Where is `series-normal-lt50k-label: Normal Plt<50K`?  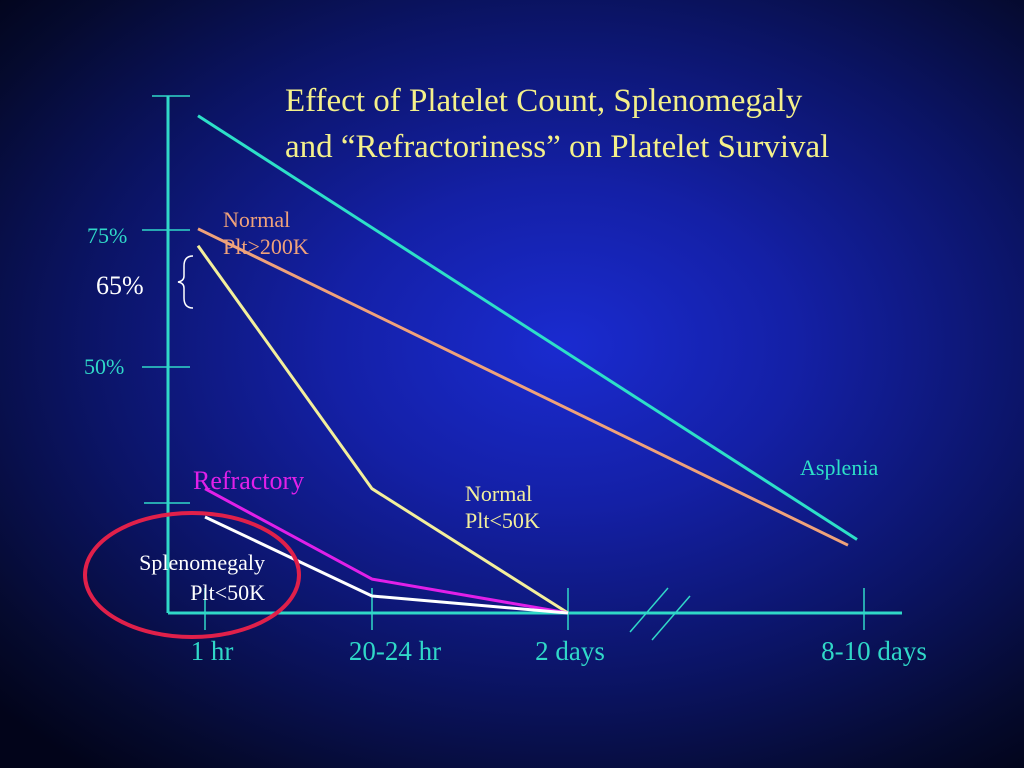 series-normal-lt50k-label: Normal Plt<50K is located at coordinates (502, 507).